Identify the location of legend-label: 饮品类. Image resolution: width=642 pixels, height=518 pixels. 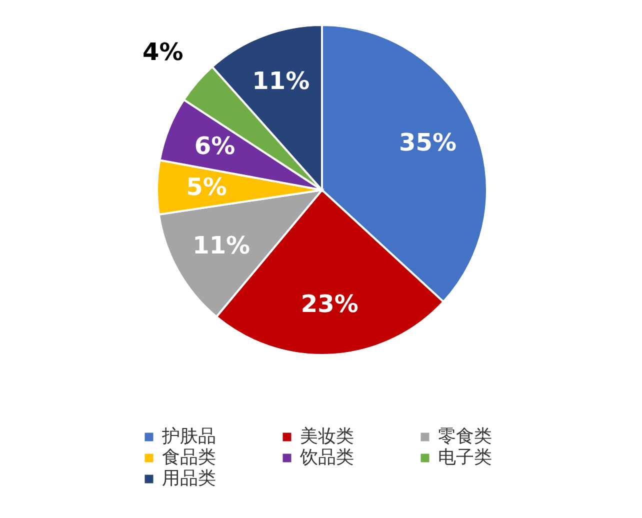
(326, 457).